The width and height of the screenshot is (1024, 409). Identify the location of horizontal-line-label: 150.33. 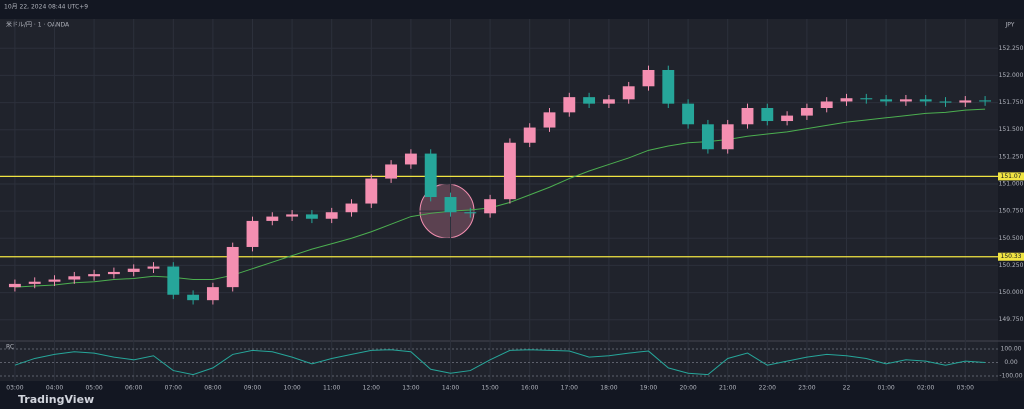
(1011, 256).